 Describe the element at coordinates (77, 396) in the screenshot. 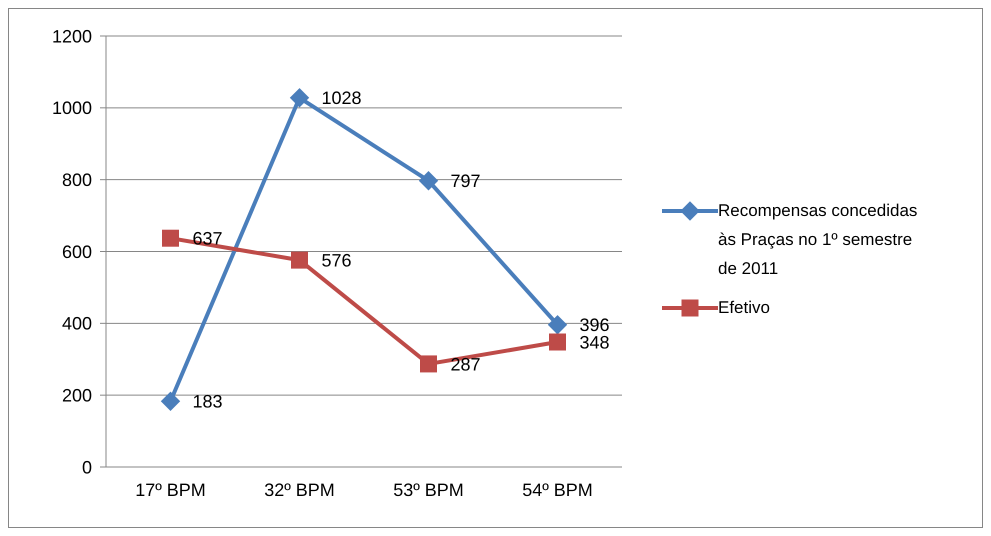

I see `y-tick-label: 200` at that location.